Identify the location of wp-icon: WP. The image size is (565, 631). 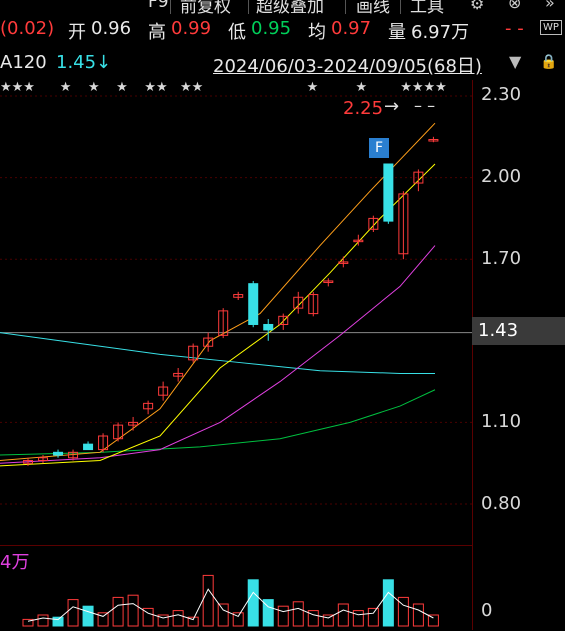
(551, 27).